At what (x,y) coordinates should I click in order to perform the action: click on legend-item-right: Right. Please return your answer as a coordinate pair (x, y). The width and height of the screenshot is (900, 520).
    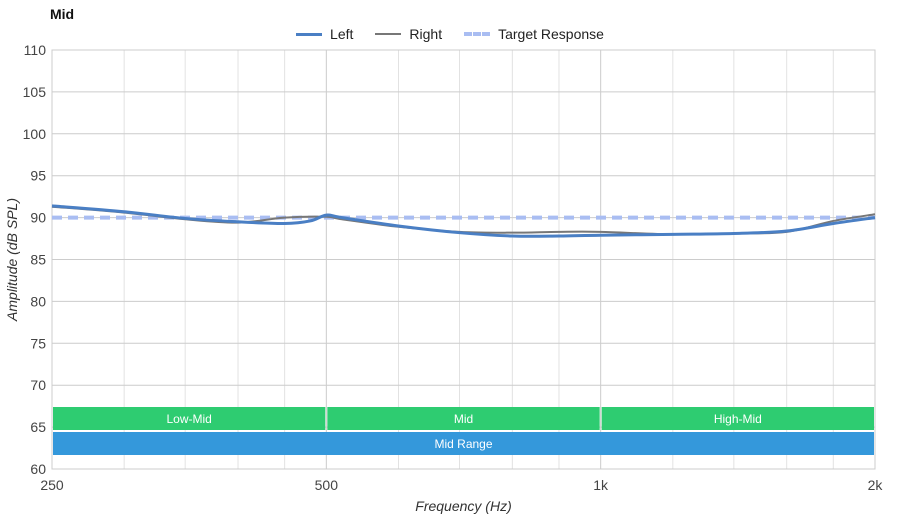
    Looking at the image, I should click on (408, 34).